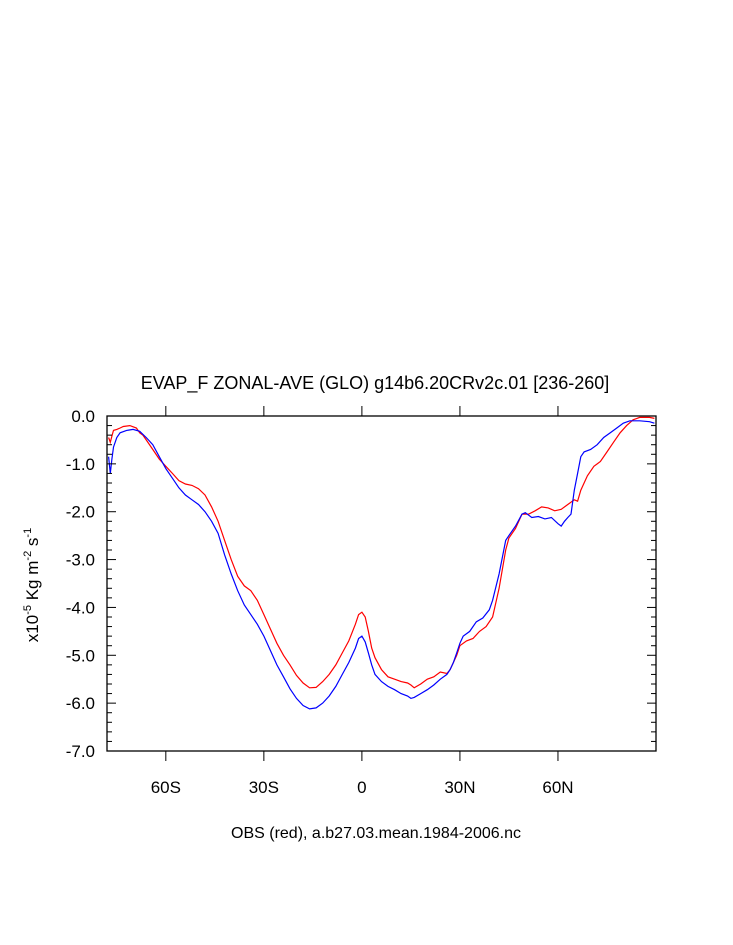  What do you see at coordinates (80, 751) in the screenshot?
I see `y-tick-label: -7.0` at bounding box center [80, 751].